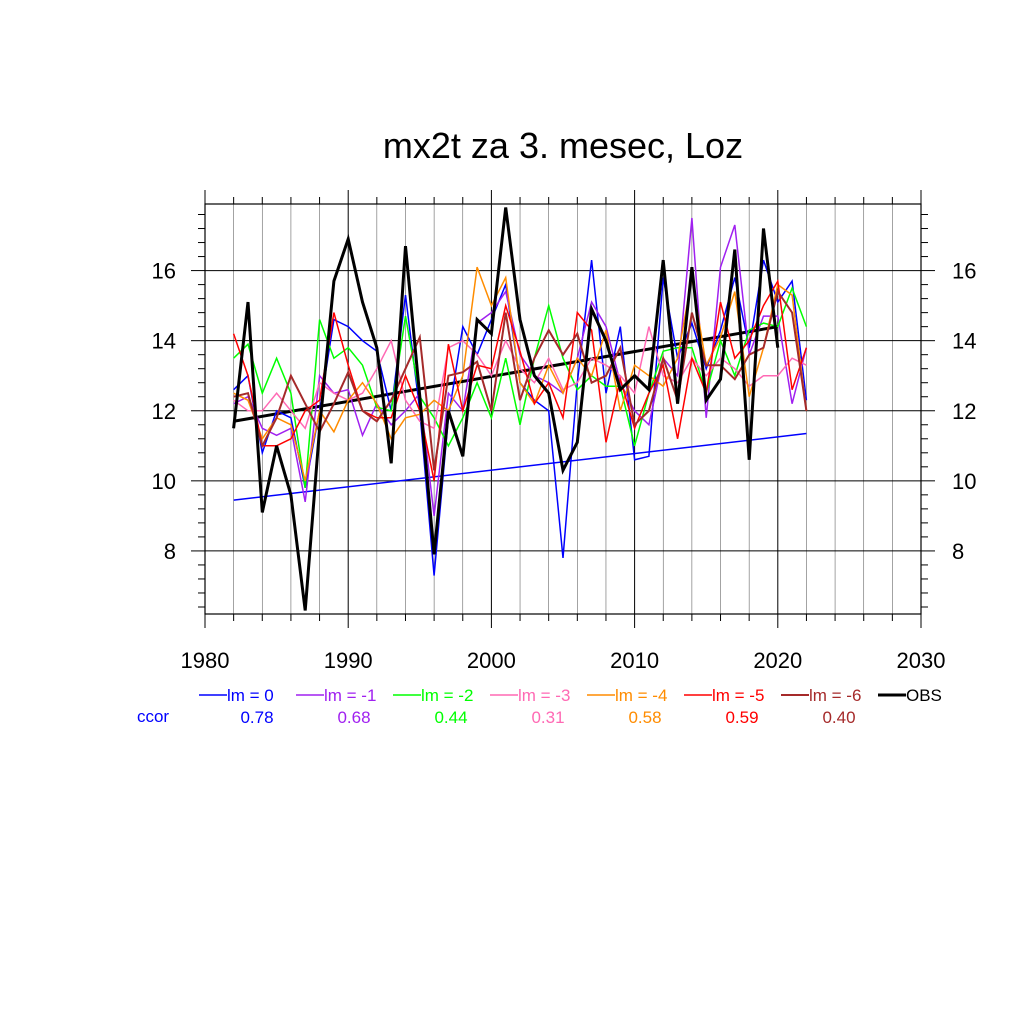  I want to click on x-tick-label: 2020, so click(777, 660).